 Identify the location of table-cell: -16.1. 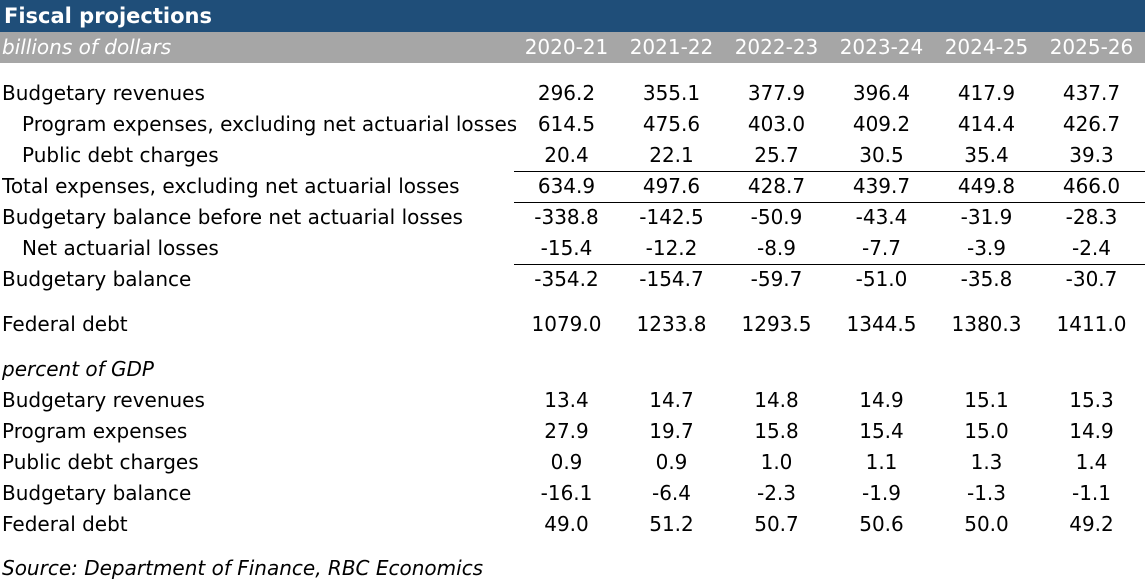
(566, 493).